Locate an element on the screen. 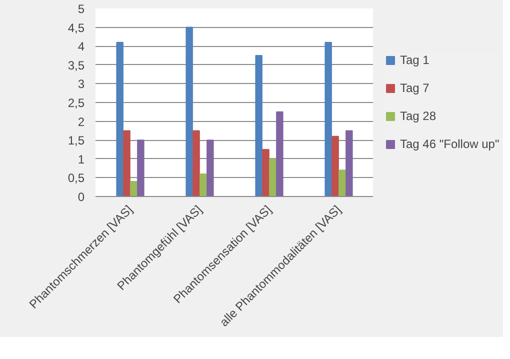 The width and height of the screenshot is (510, 359). y-tick-label: 4,5 is located at coordinates (76, 27).